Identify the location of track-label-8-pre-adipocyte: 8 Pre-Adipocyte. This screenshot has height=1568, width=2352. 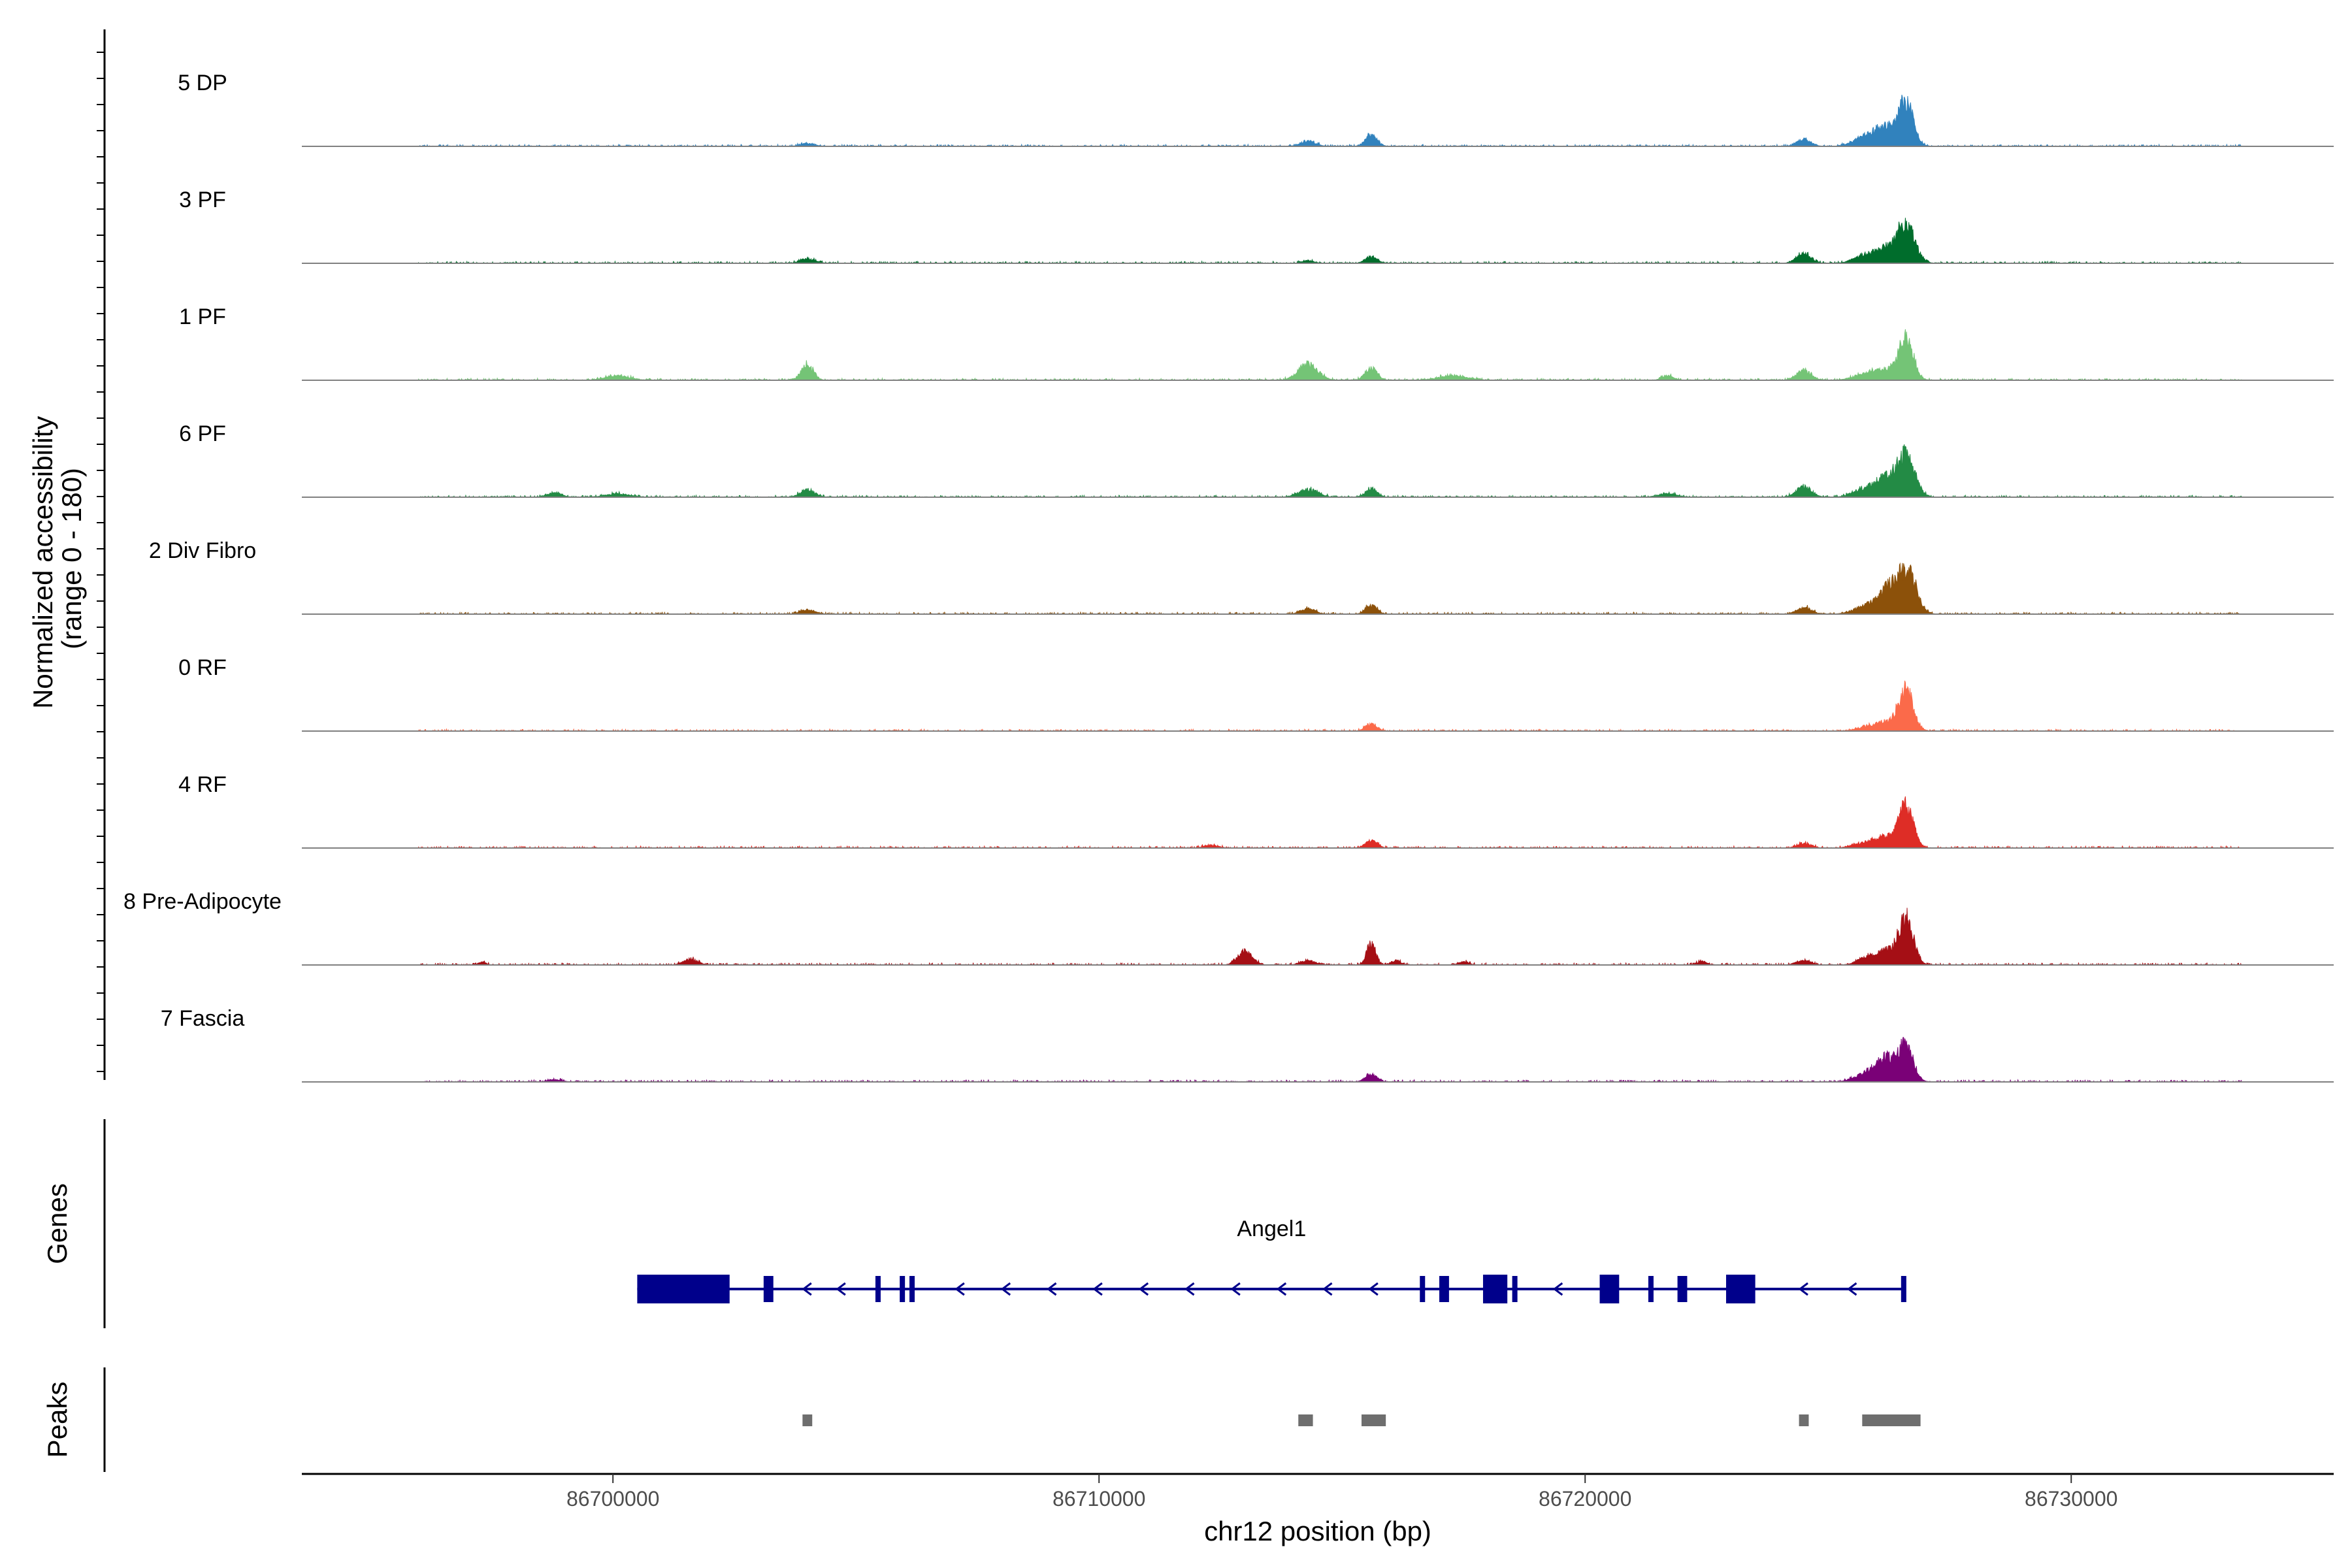
(202, 901).